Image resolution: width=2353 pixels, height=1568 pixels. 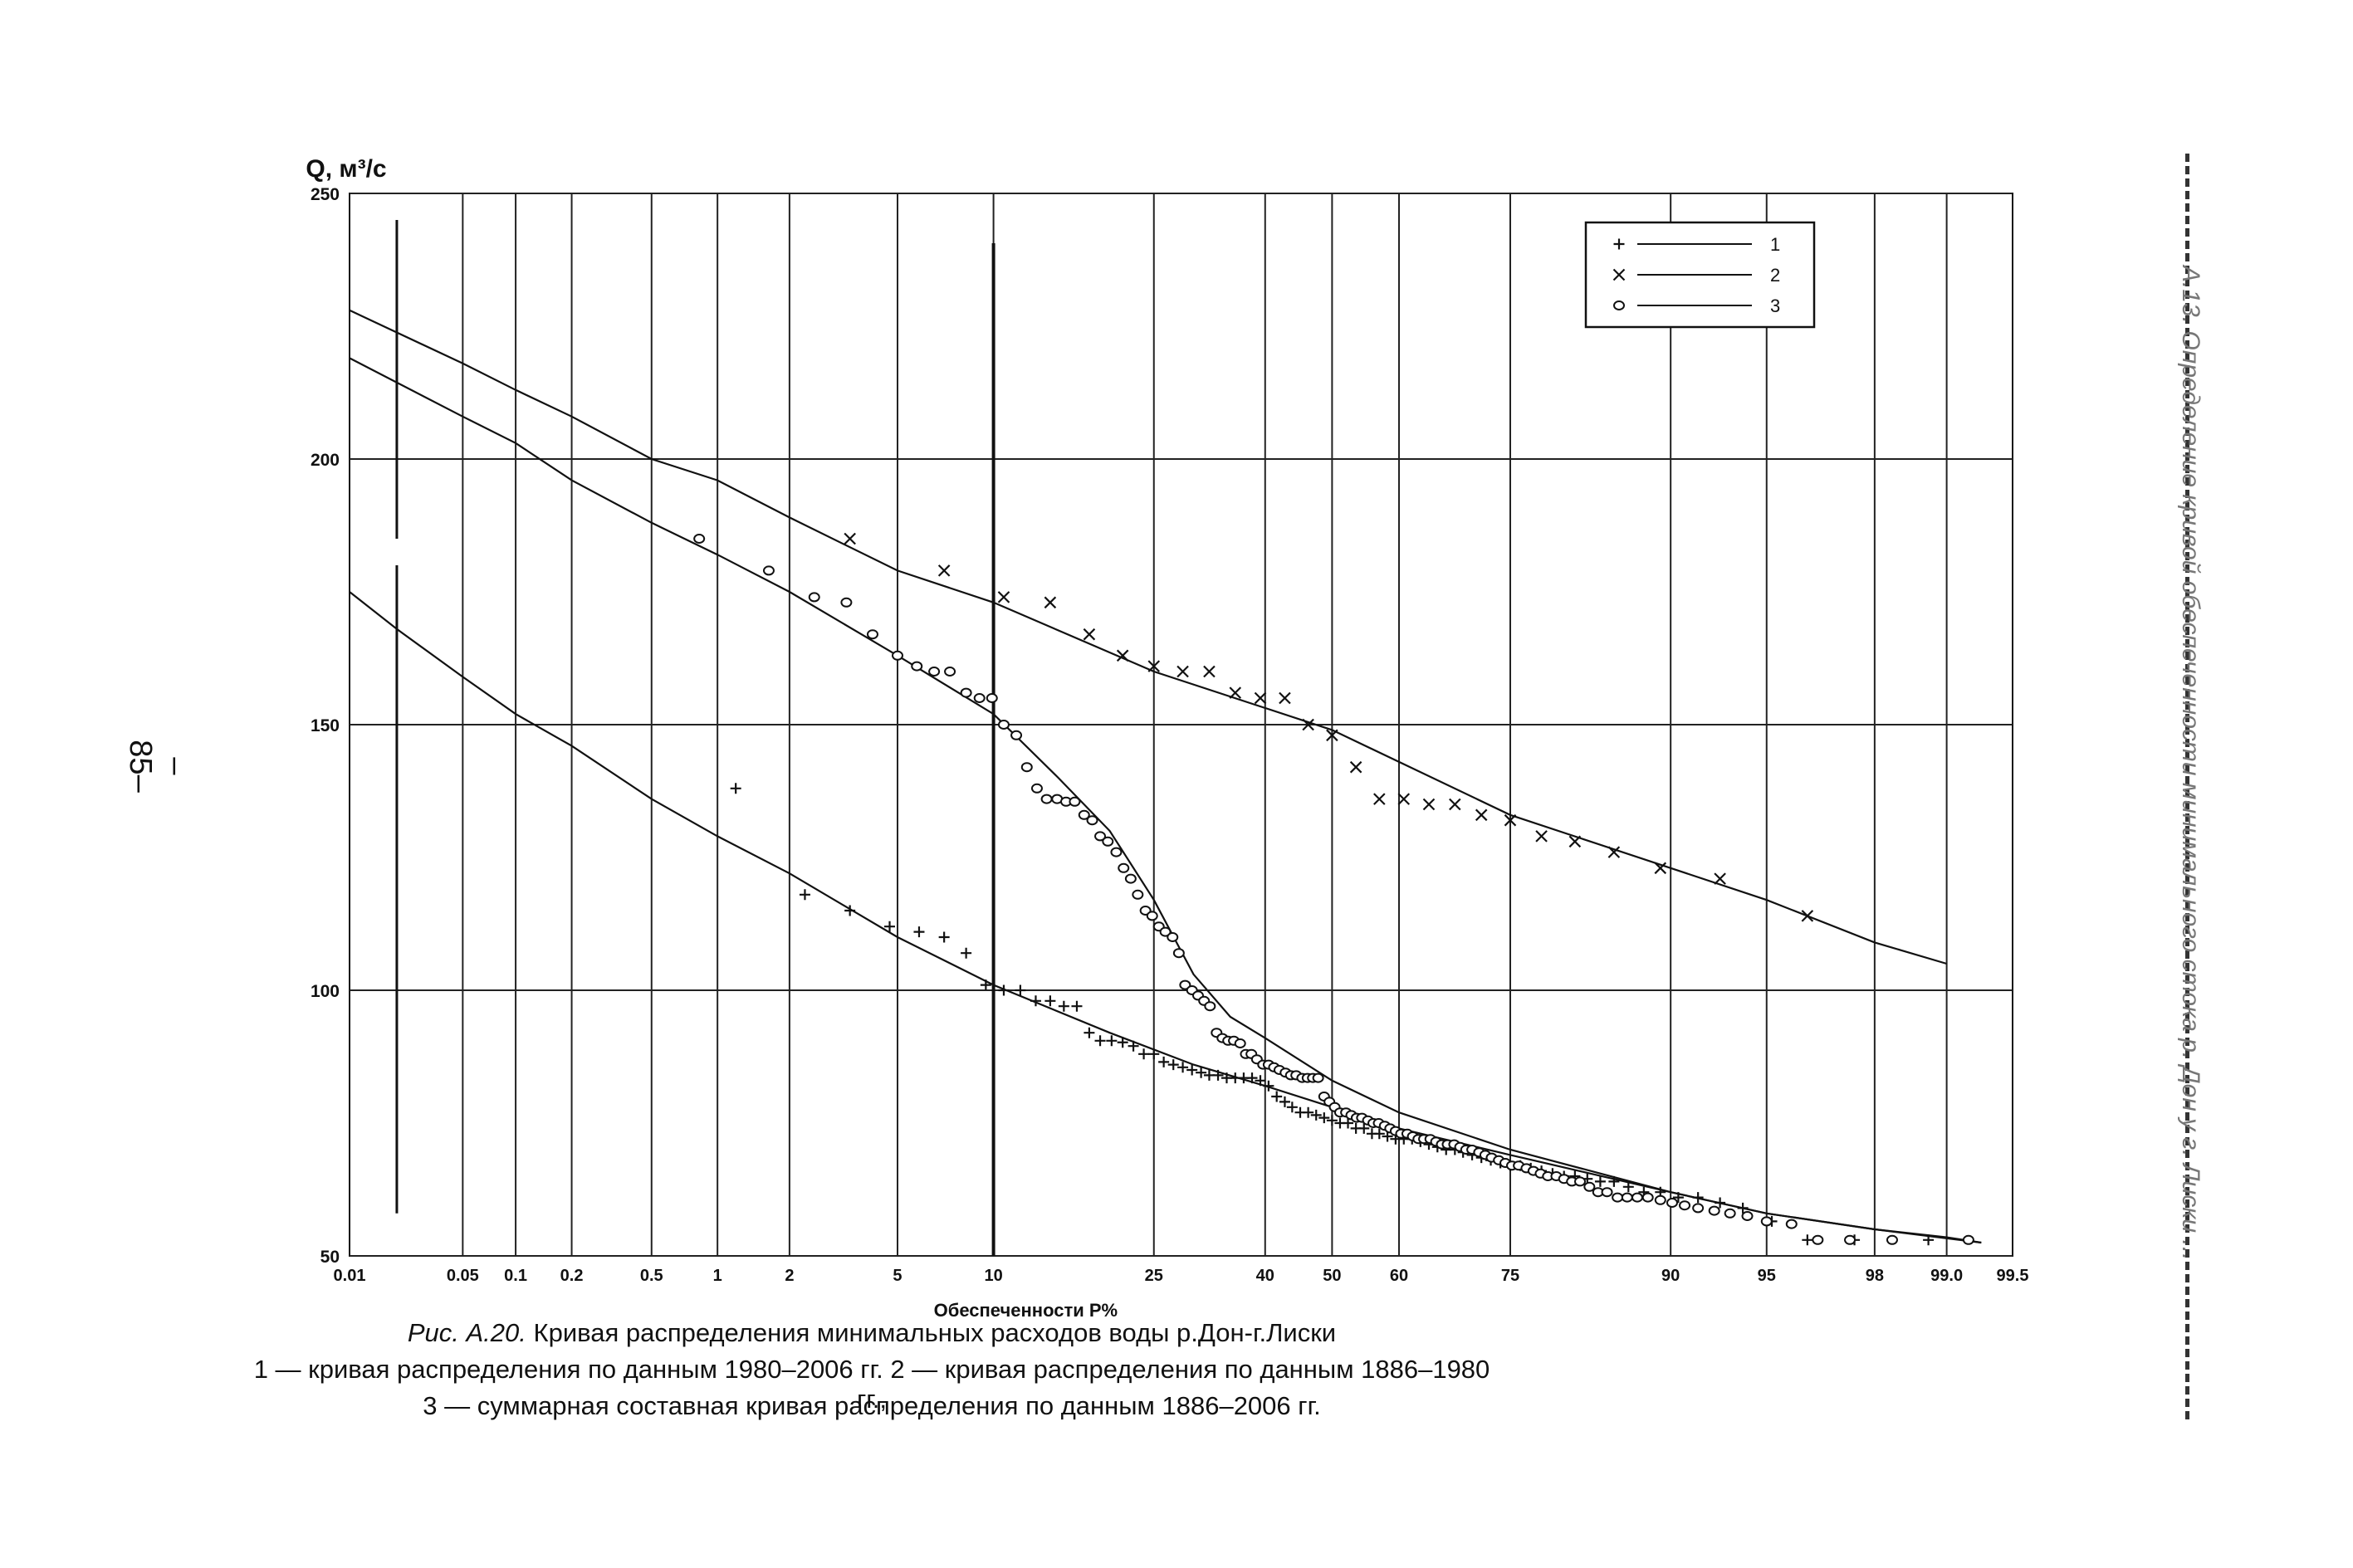 I want to click on x-tick-label: 99.0, so click(x=1947, y=1276).